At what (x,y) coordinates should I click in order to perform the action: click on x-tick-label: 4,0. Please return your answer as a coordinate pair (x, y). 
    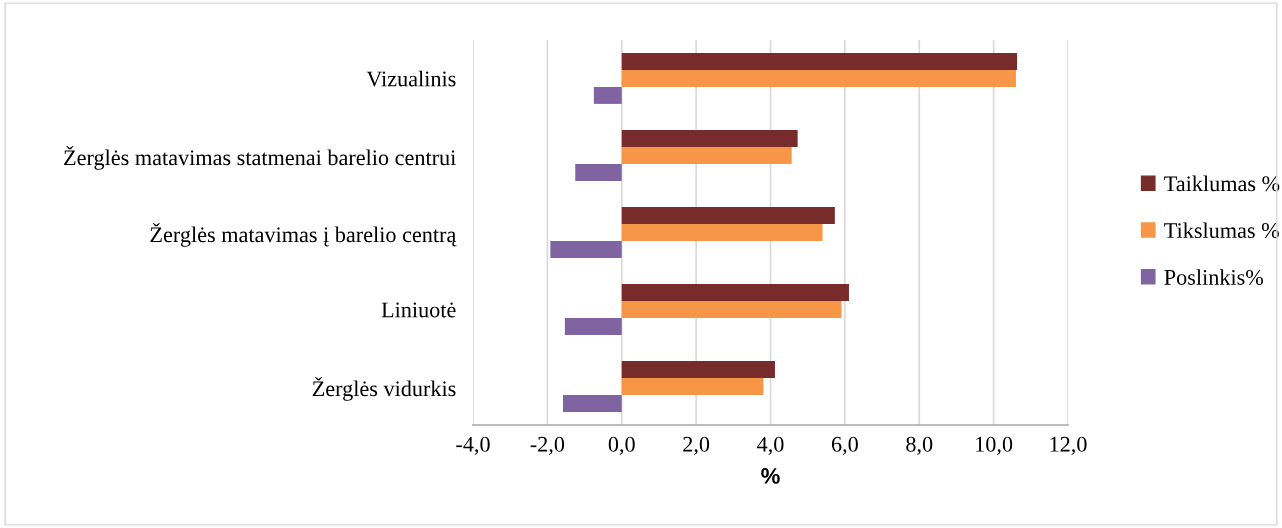
    Looking at the image, I should click on (770, 445).